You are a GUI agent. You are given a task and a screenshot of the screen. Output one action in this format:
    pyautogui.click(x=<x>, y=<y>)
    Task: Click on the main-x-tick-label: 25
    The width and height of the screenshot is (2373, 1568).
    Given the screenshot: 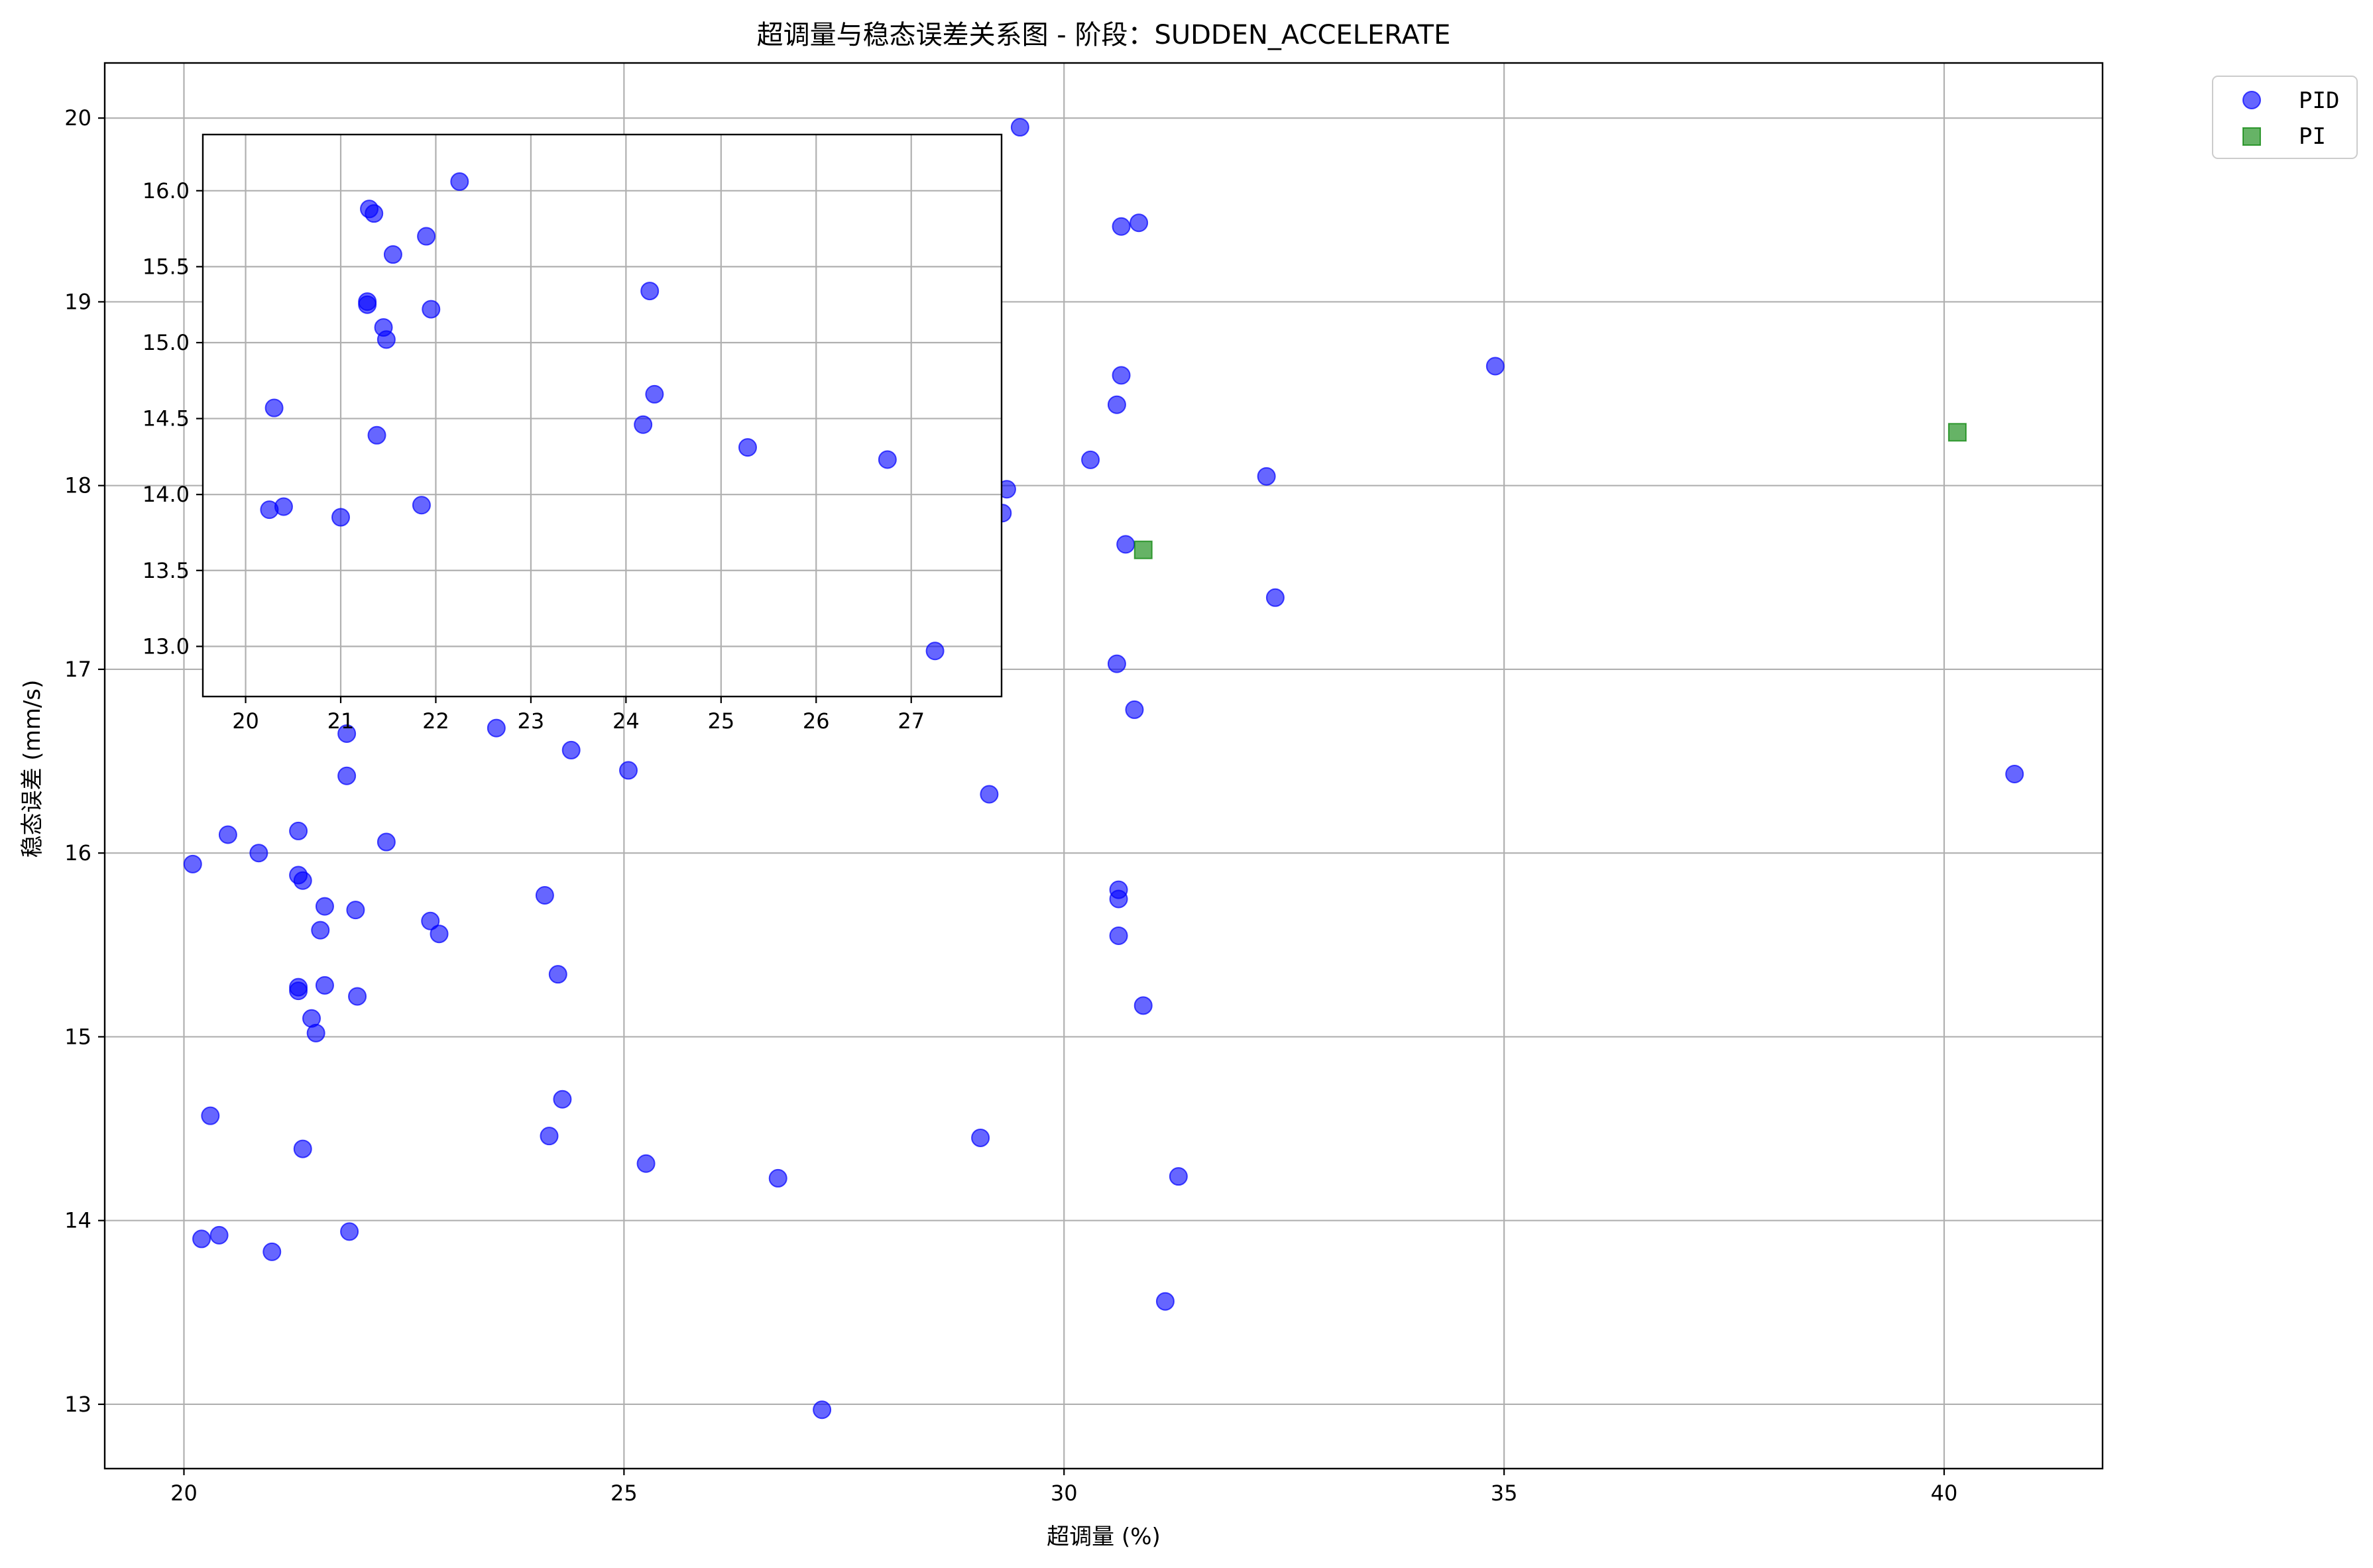 What is the action you would take?
    pyautogui.click(x=624, y=1494)
    